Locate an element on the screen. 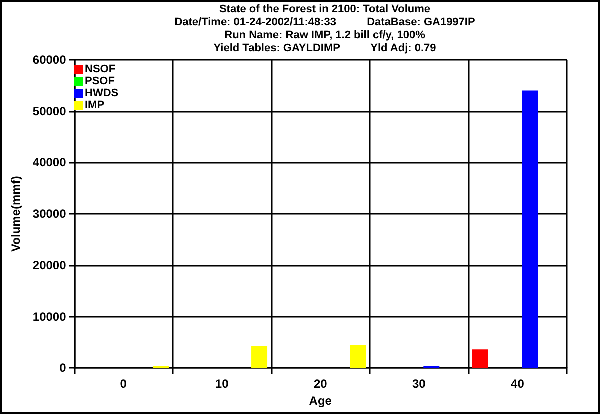  chart-title: State of the Forest in 2100: Total Volume is located at coordinates (325, 10).